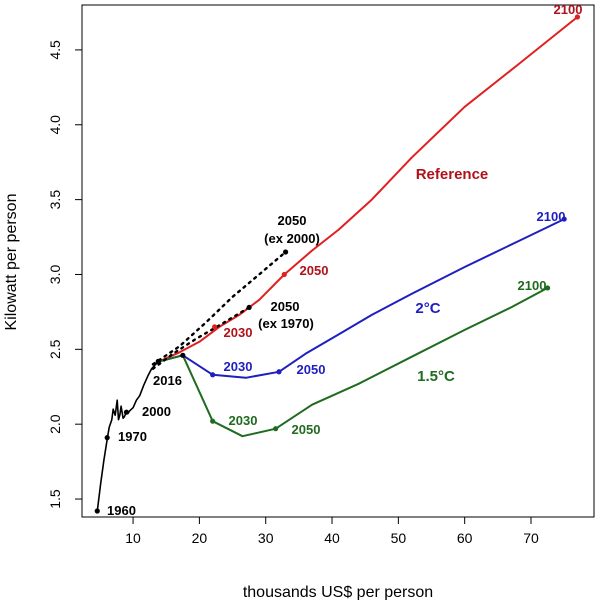 The height and width of the screenshot is (600, 600). Describe the element at coordinates (55, 50) in the screenshot. I see `y-tick-label: 4.5` at that location.